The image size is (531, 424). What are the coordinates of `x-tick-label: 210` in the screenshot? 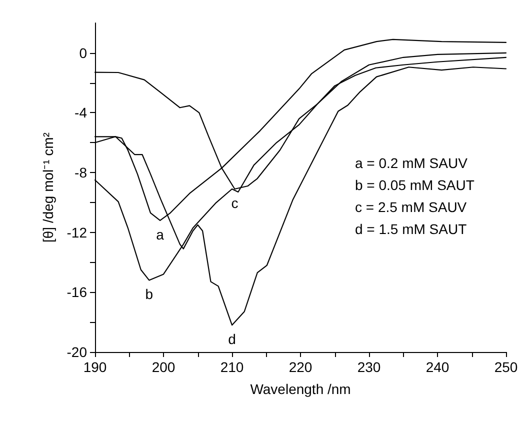 It's located at (232, 367).